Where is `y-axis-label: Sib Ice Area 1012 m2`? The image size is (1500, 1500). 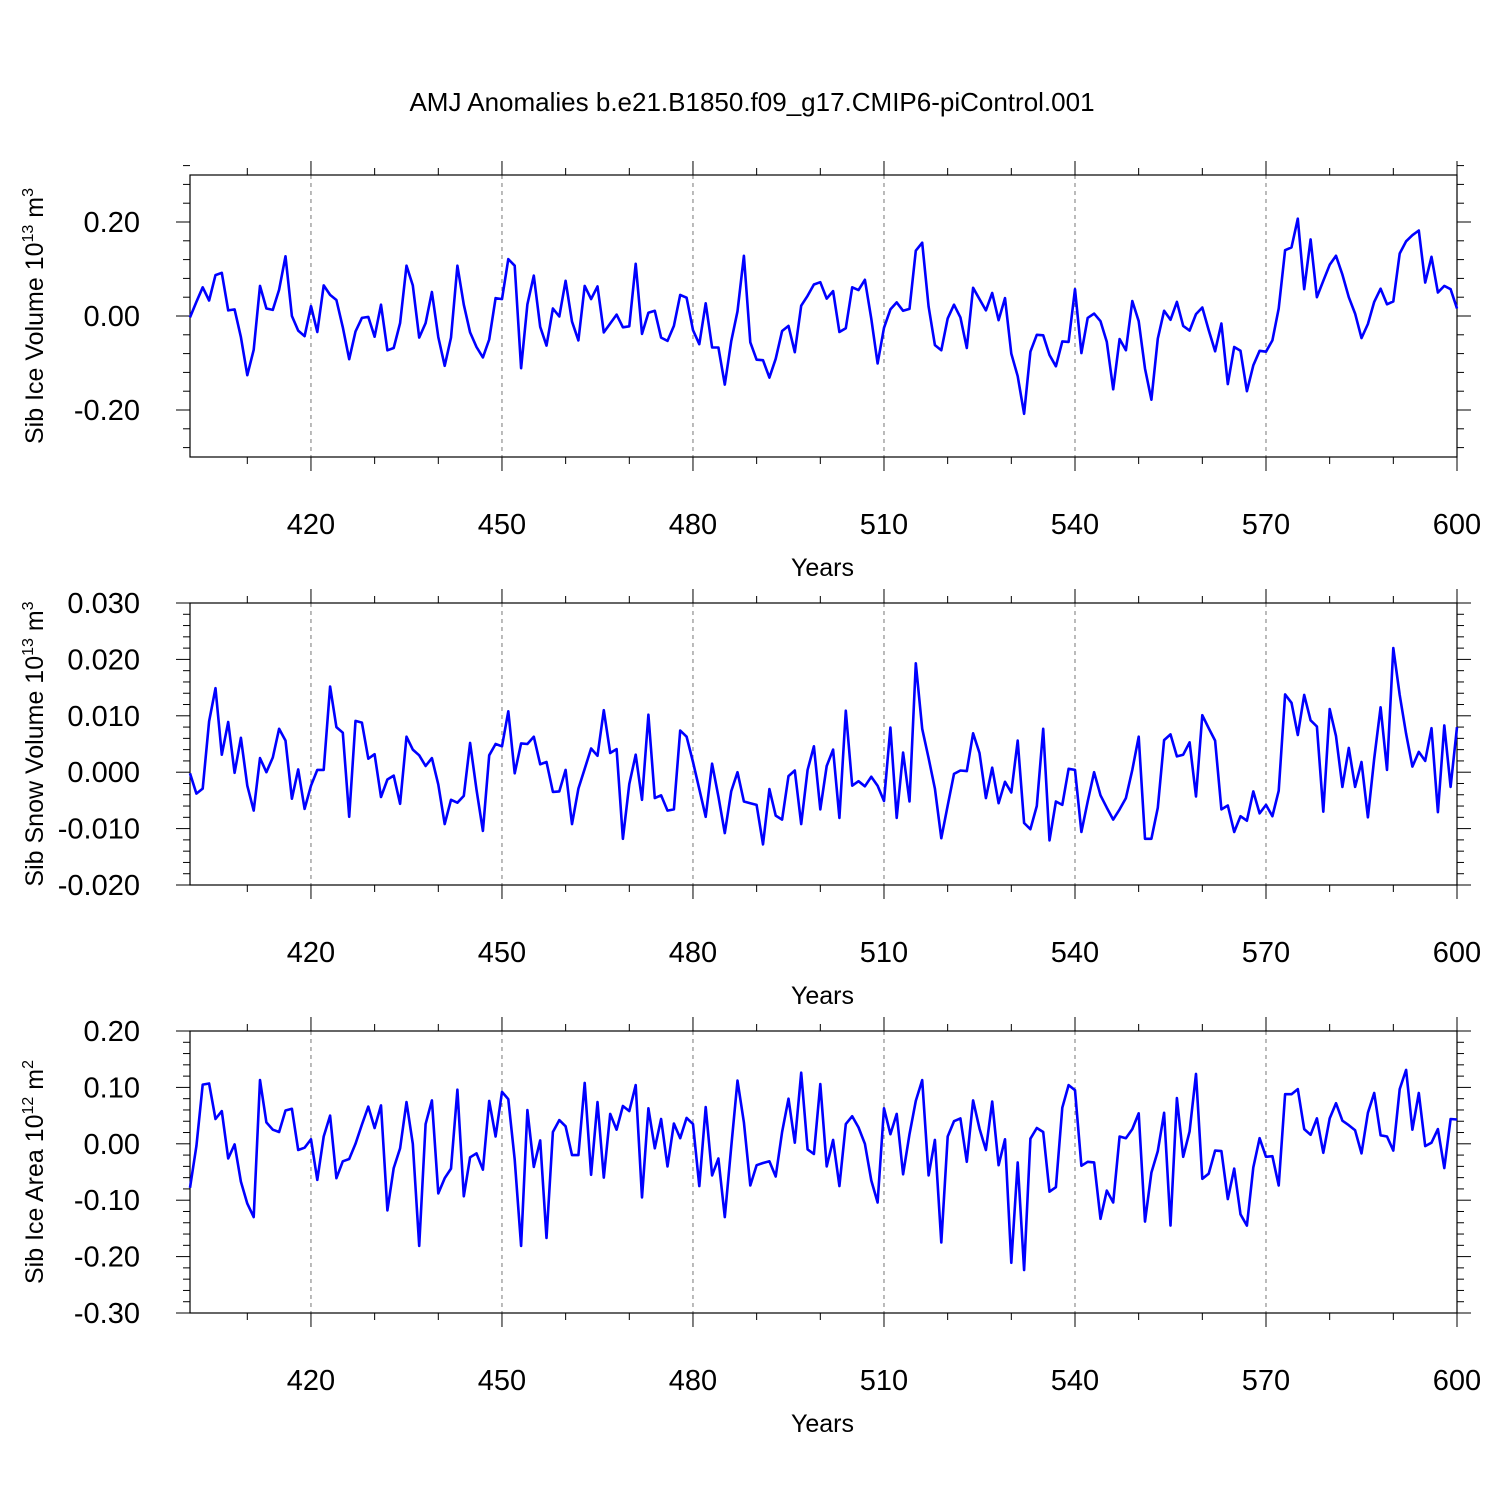
y-axis-label: Sib Ice Area 1012 m2 is located at coordinates (34, 1172).